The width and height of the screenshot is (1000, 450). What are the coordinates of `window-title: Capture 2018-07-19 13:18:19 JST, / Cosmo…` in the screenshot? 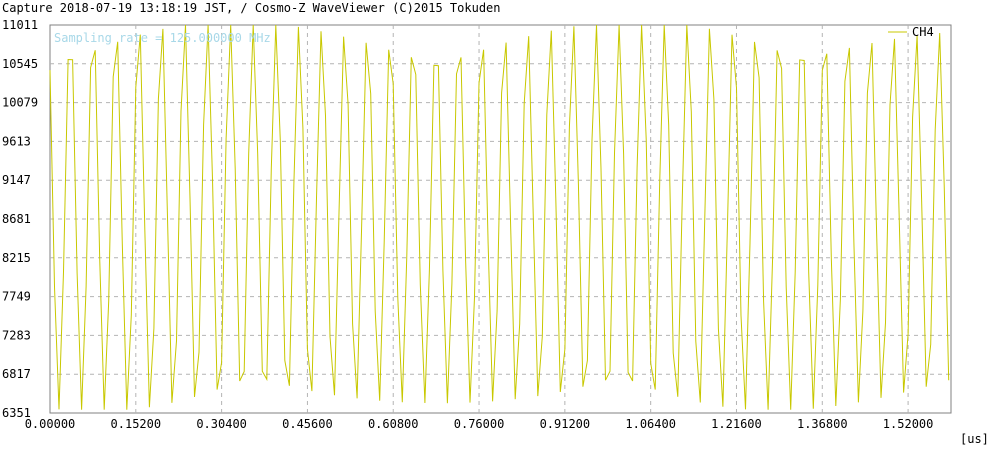 It's located at (251, 8).